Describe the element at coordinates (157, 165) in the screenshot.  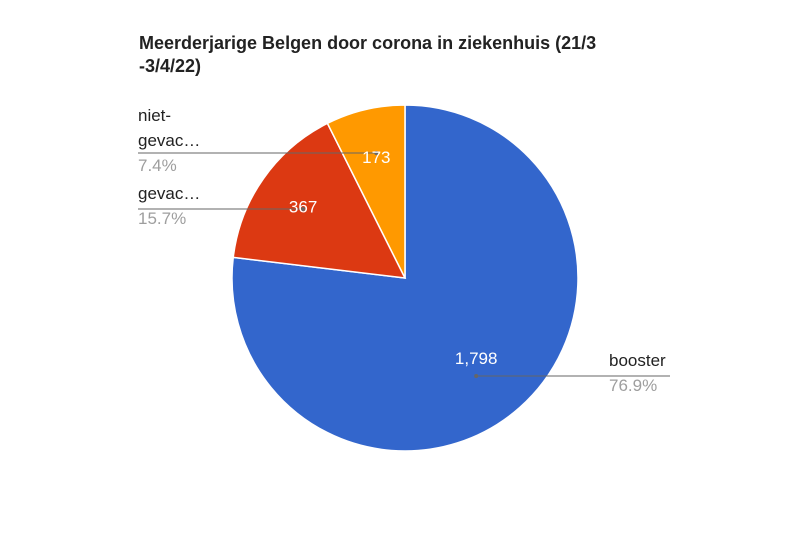
I see `slice-percent-label: 7.4%` at that location.